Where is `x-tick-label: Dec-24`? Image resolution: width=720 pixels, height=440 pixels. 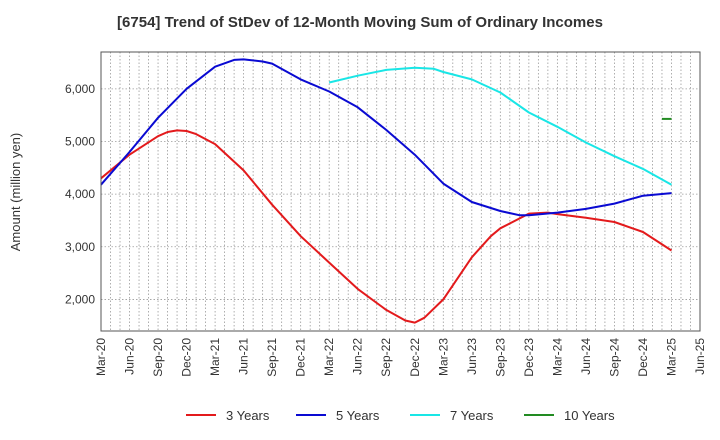
x-tick-label: Dec-24 is located at coordinates (643, 357).